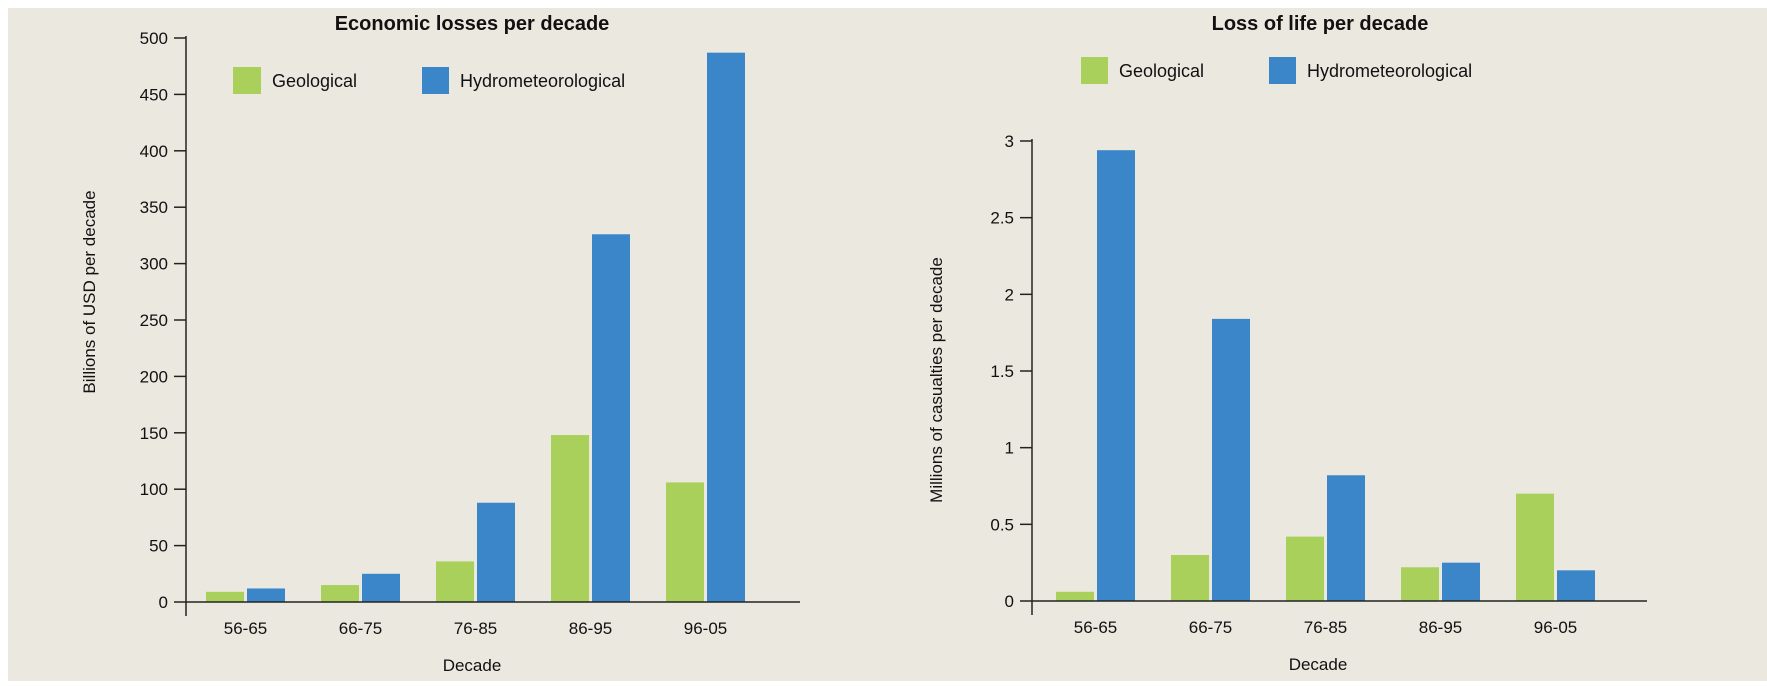 The height and width of the screenshot is (686, 1767). I want to click on y-tick-label: 400, so click(154, 151).